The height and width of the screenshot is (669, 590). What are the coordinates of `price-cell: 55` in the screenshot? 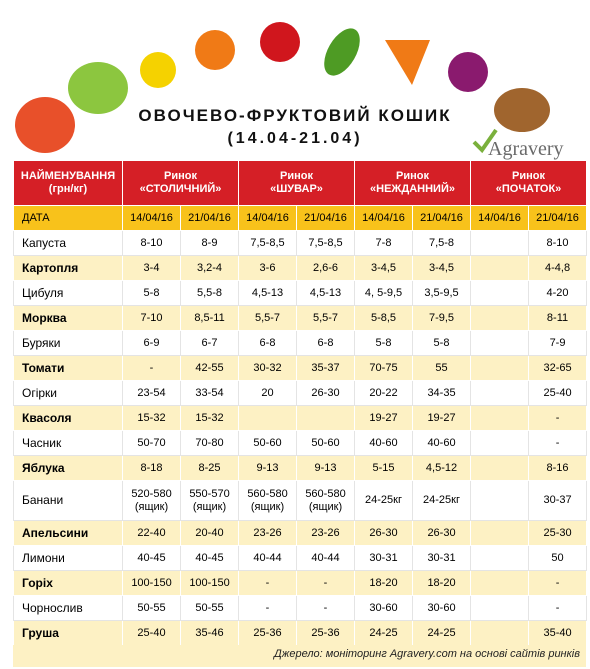 It's located at (441, 368).